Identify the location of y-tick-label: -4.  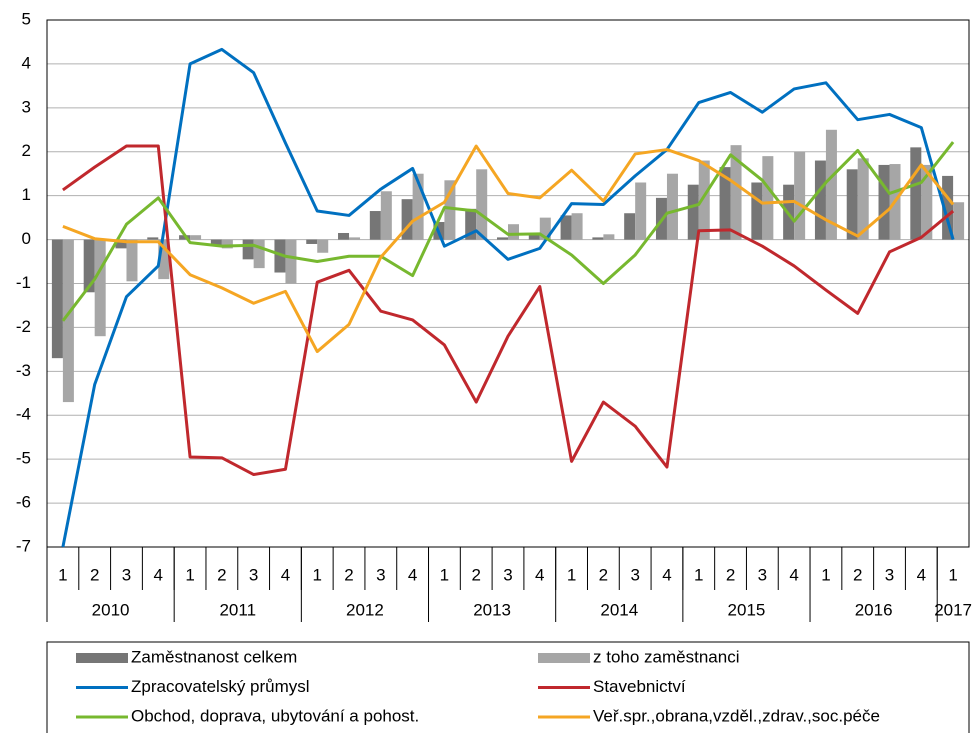
(23, 414).